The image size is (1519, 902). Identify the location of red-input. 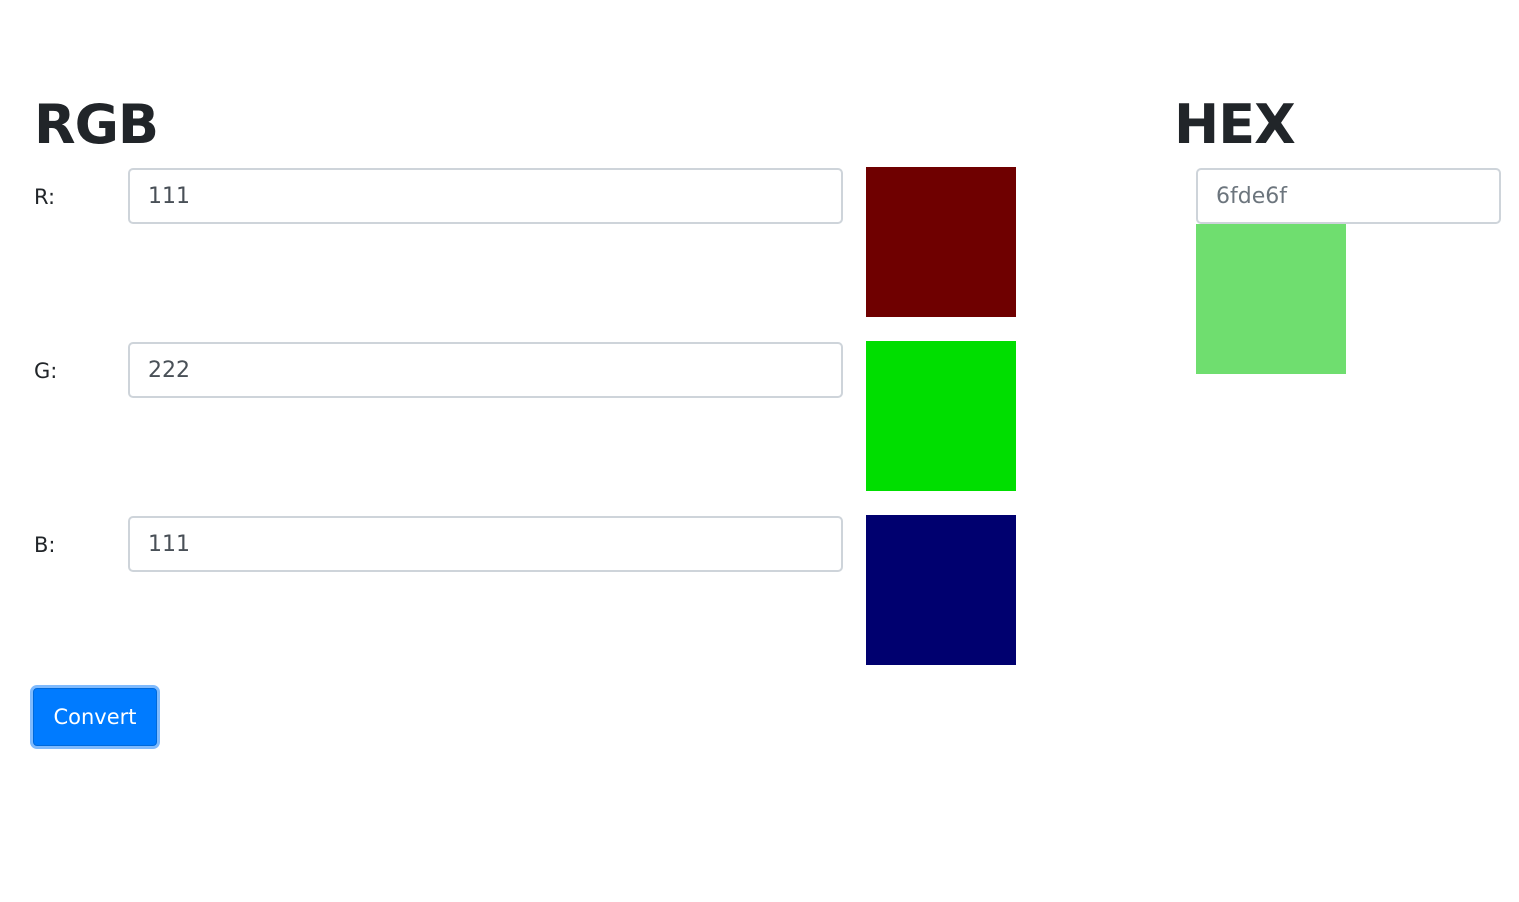
(485, 196).